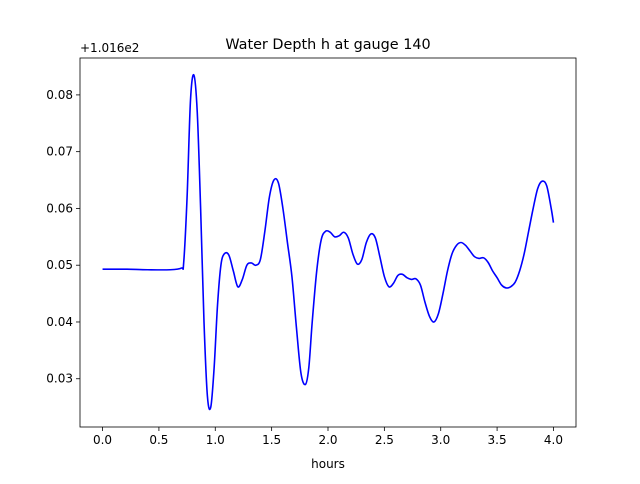 This screenshot has height=484, width=640. What do you see at coordinates (553, 440) in the screenshot?
I see `x-tick-label: 4.0` at bounding box center [553, 440].